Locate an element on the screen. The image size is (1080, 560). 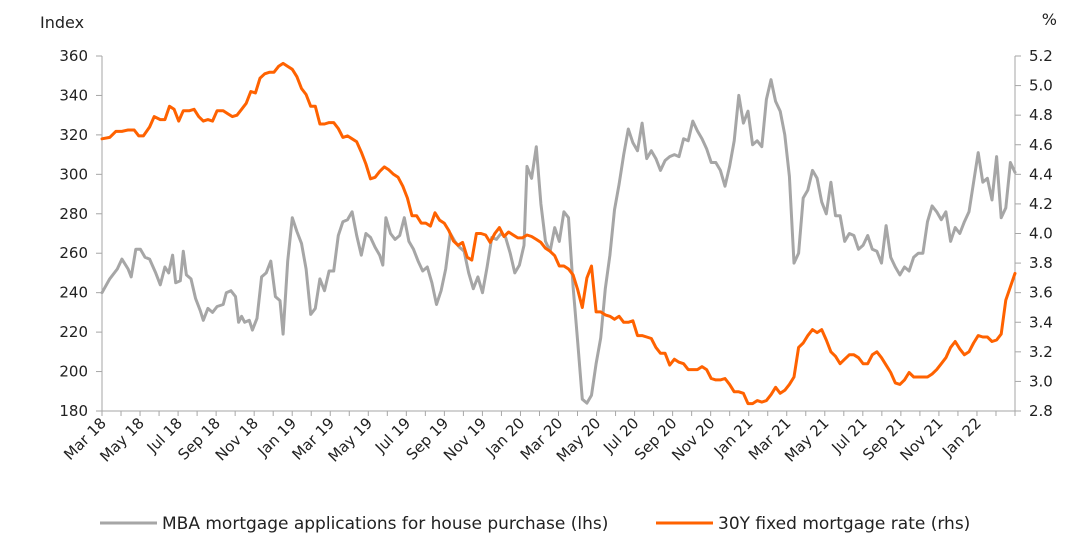
y-right-tick-label: 3.6 is located at coordinates (1041, 293).